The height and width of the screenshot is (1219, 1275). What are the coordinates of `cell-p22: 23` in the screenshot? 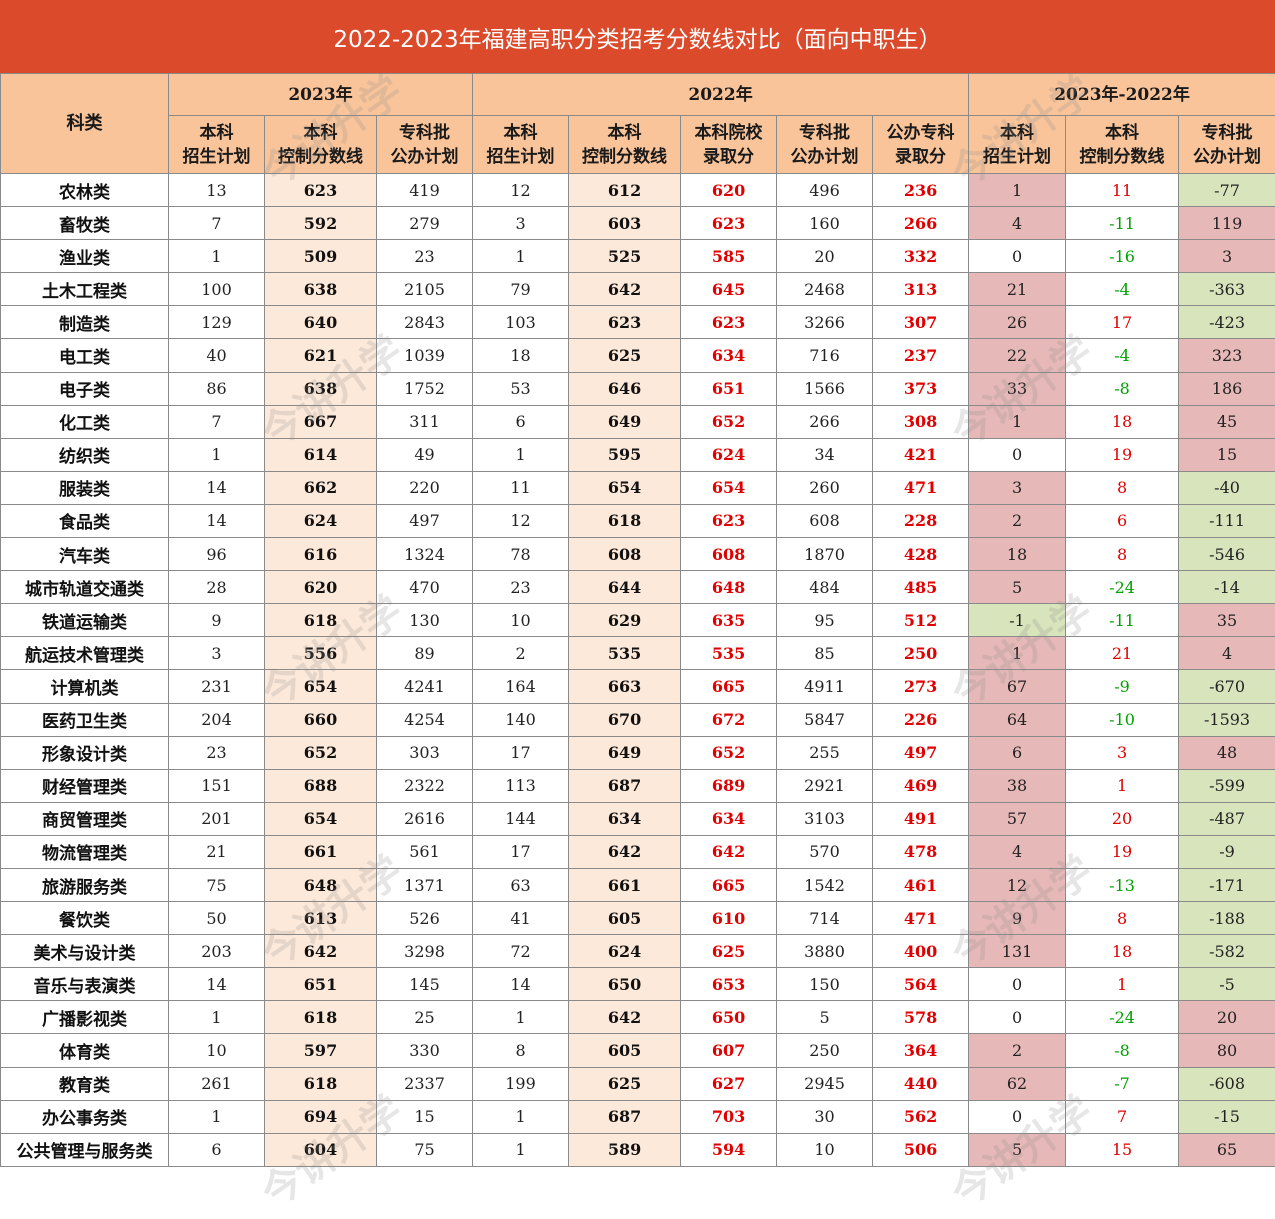 It's located at (521, 587).